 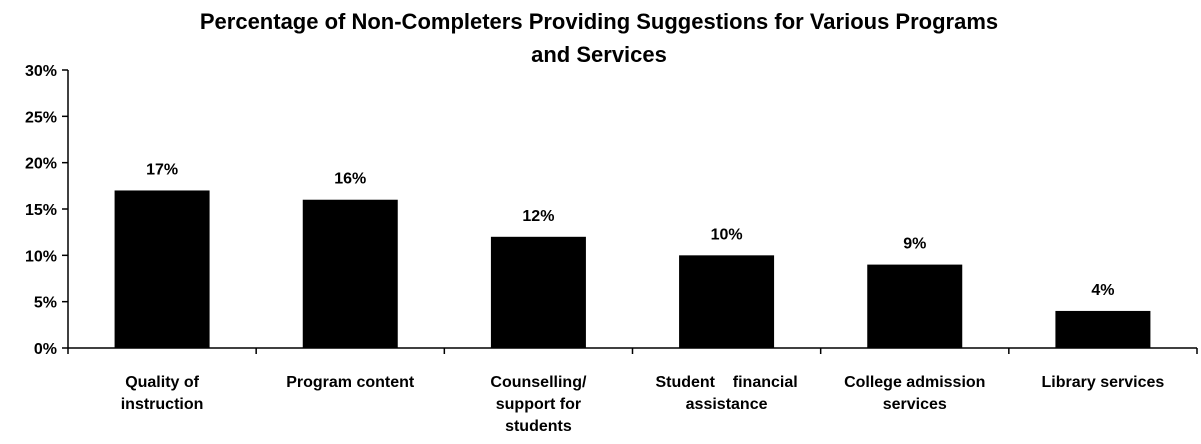 I want to click on bar-value-label: 9%, so click(x=914, y=244).